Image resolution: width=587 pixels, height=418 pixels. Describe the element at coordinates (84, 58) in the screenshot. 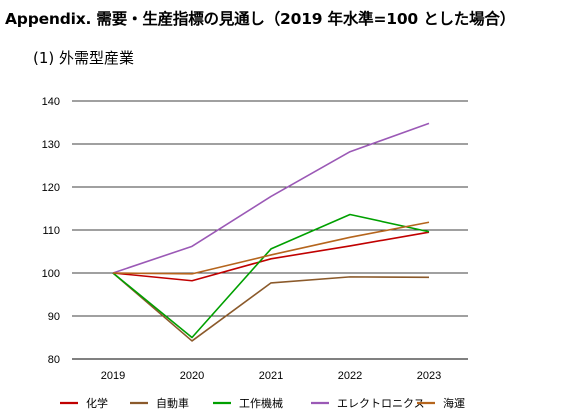

I see `section-title: (1) 外需型産業` at that location.